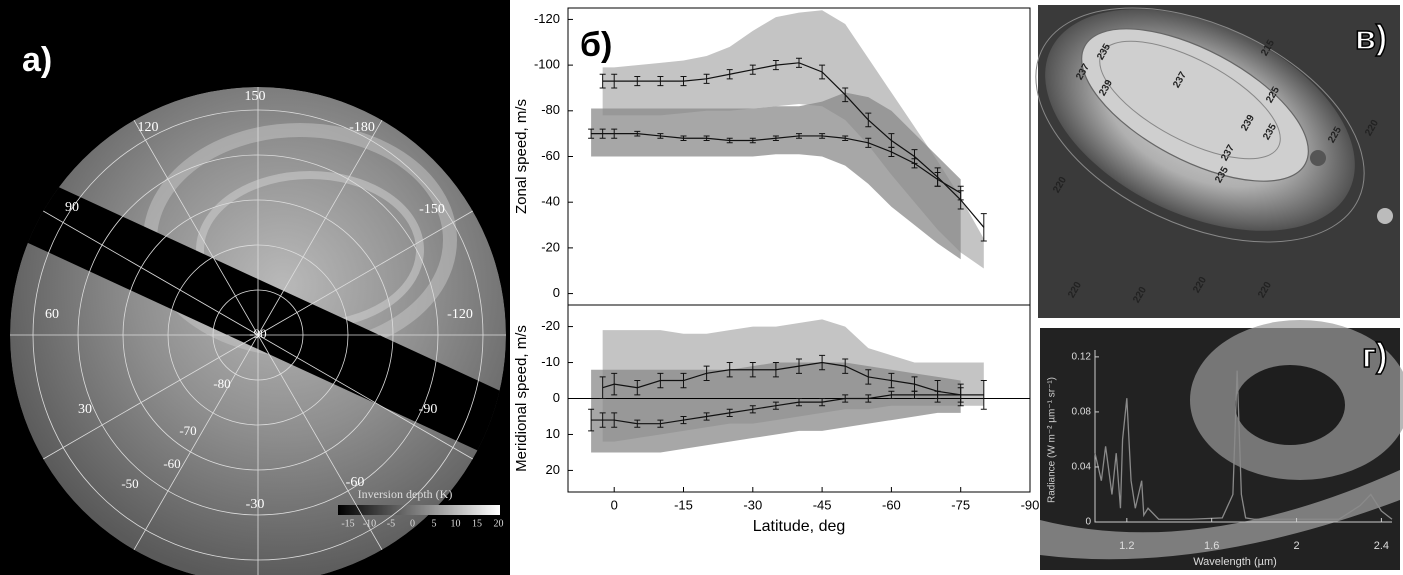  What do you see at coordinates (419, 510) in the screenshot?
I see `colorbar` at bounding box center [419, 510].